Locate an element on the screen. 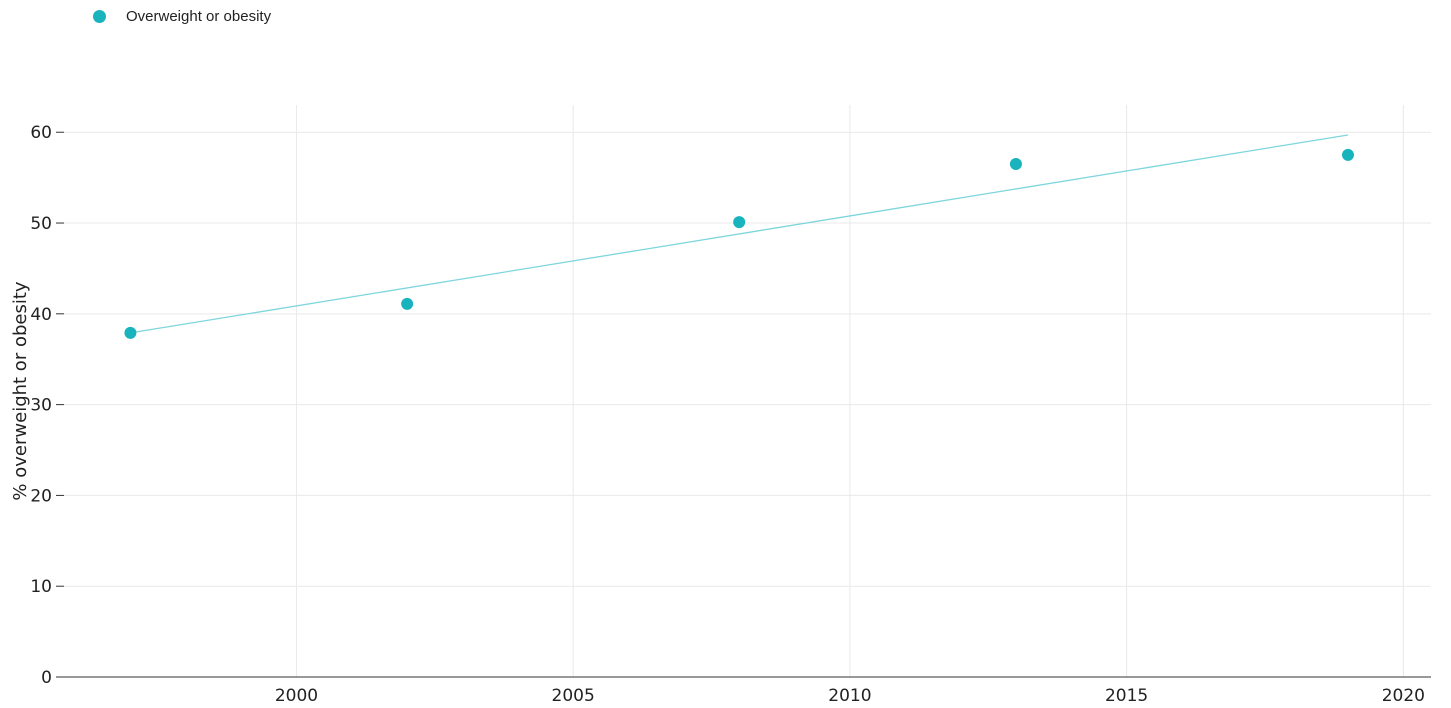 This screenshot has width=1451, height=708. y-tick-label: 40 is located at coordinates (41, 315).